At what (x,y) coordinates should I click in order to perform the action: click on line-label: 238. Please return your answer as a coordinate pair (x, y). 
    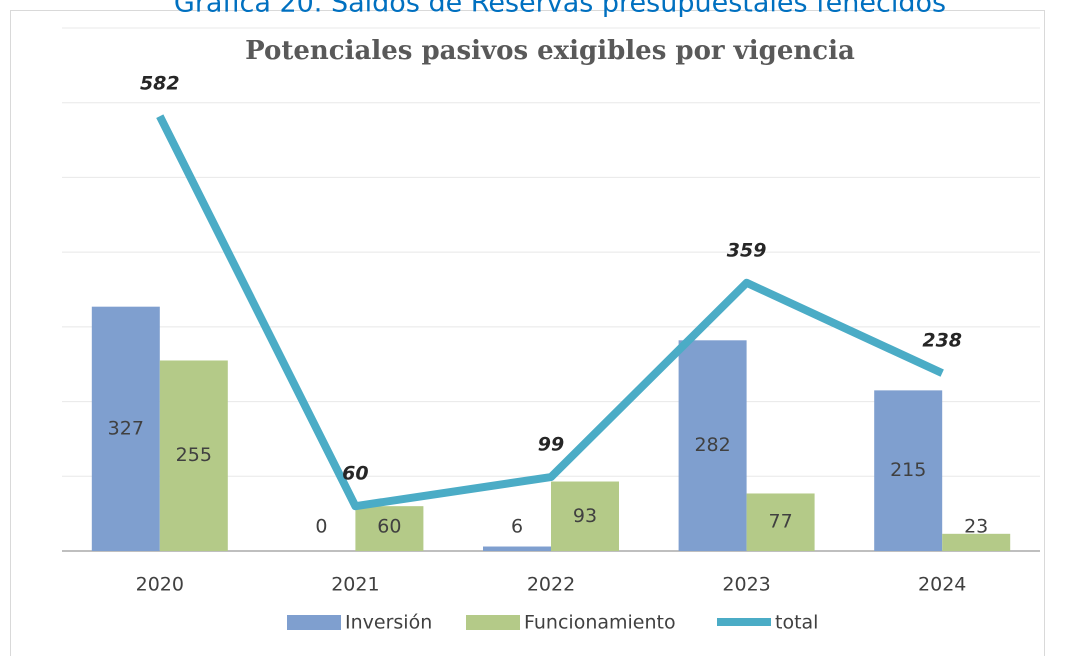
    Looking at the image, I should click on (942, 341).